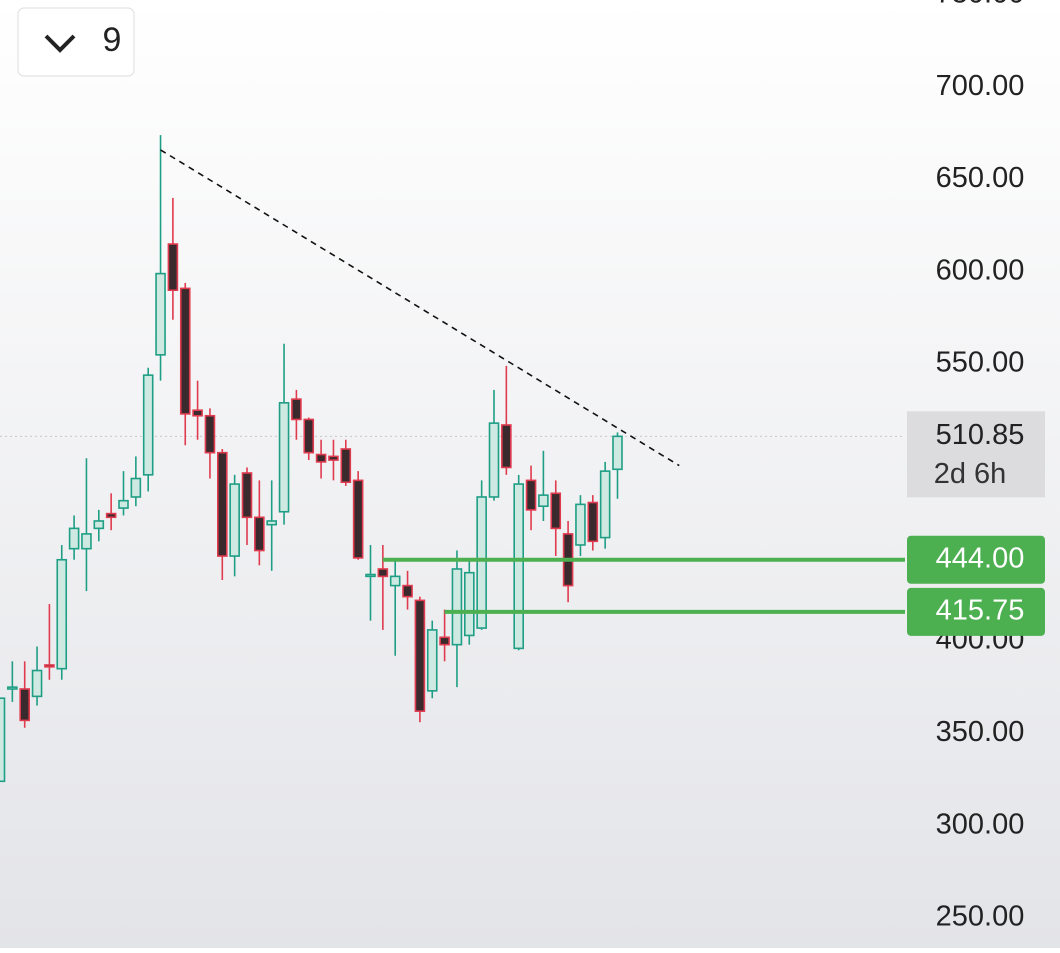 The height and width of the screenshot is (953, 1060). I want to click on y-tick-label: 300.00, so click(980, 824).